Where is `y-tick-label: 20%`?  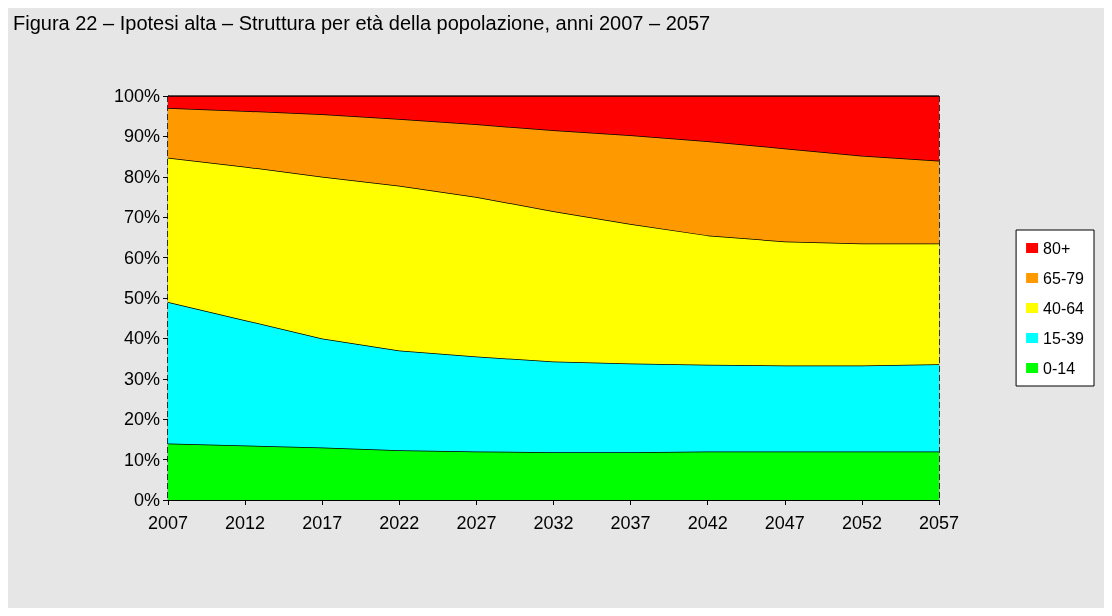
y-tick-label: 20% is located at coordinates (141, 419).